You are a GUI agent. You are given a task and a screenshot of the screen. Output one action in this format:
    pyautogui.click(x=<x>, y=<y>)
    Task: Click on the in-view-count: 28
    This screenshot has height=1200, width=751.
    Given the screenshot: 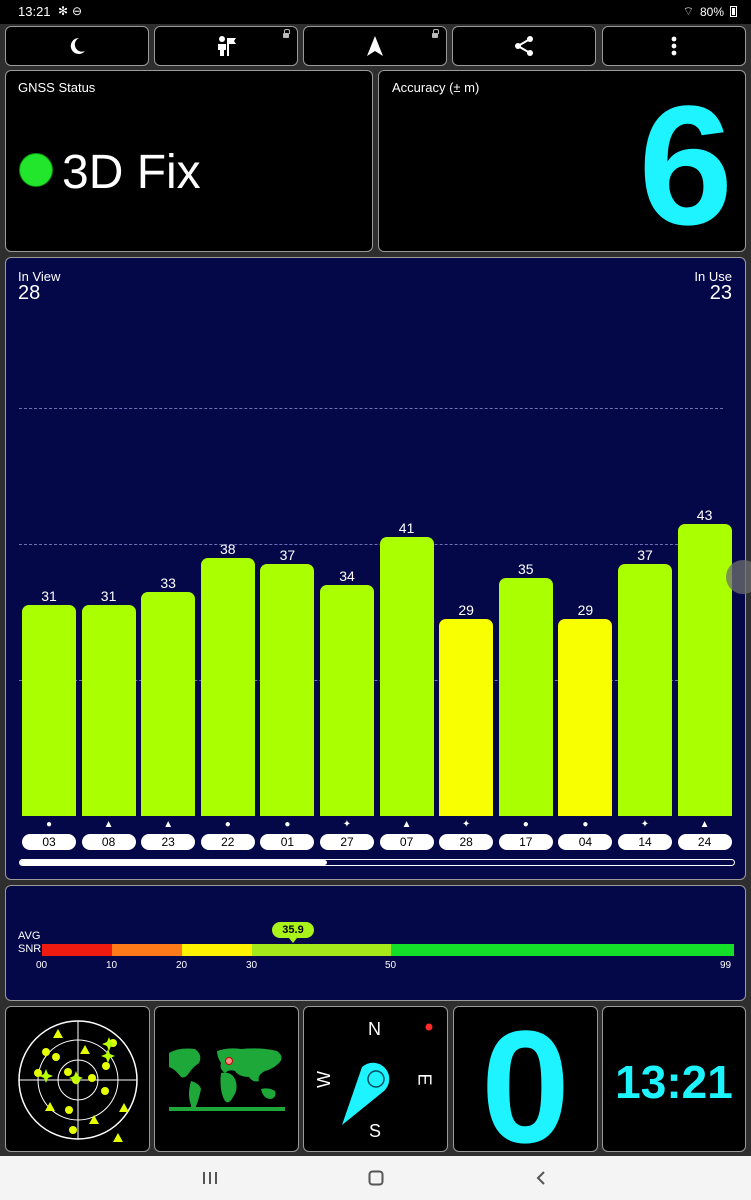 What is the action you would take?
    pyautogui.click(x=29, y=293)
    